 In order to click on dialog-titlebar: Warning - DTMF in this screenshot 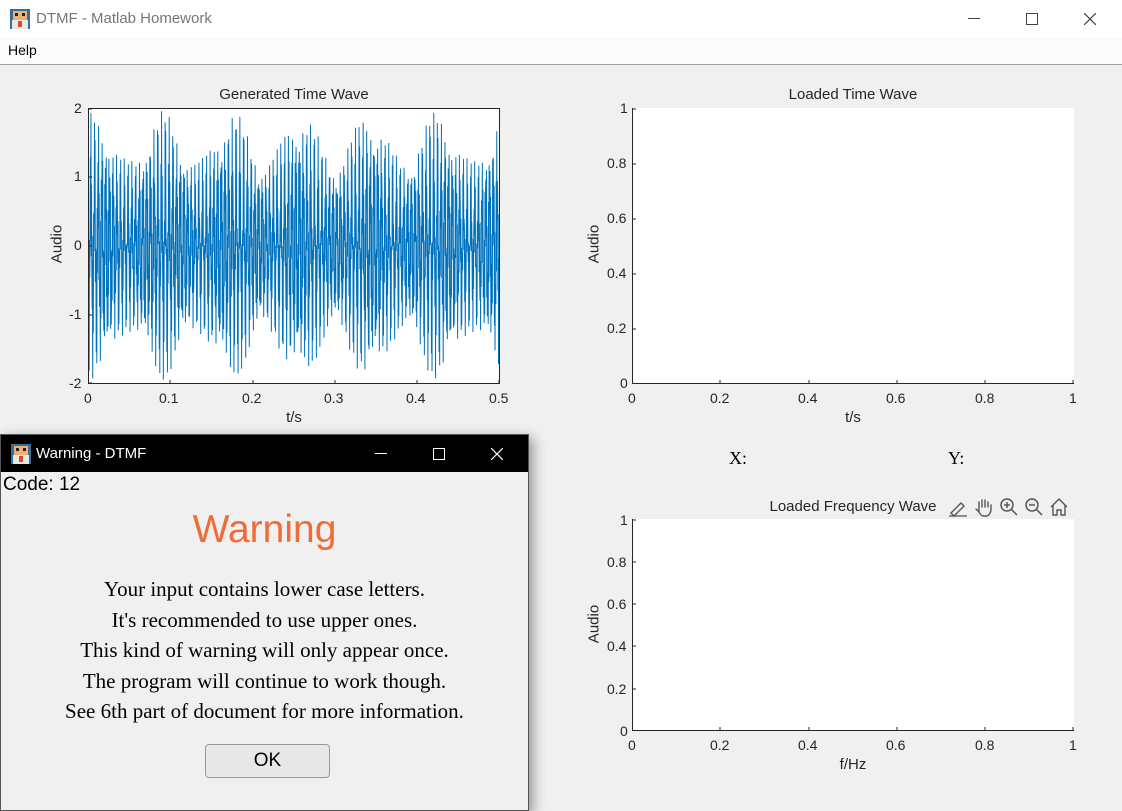, I will do `click(264, 453)`.